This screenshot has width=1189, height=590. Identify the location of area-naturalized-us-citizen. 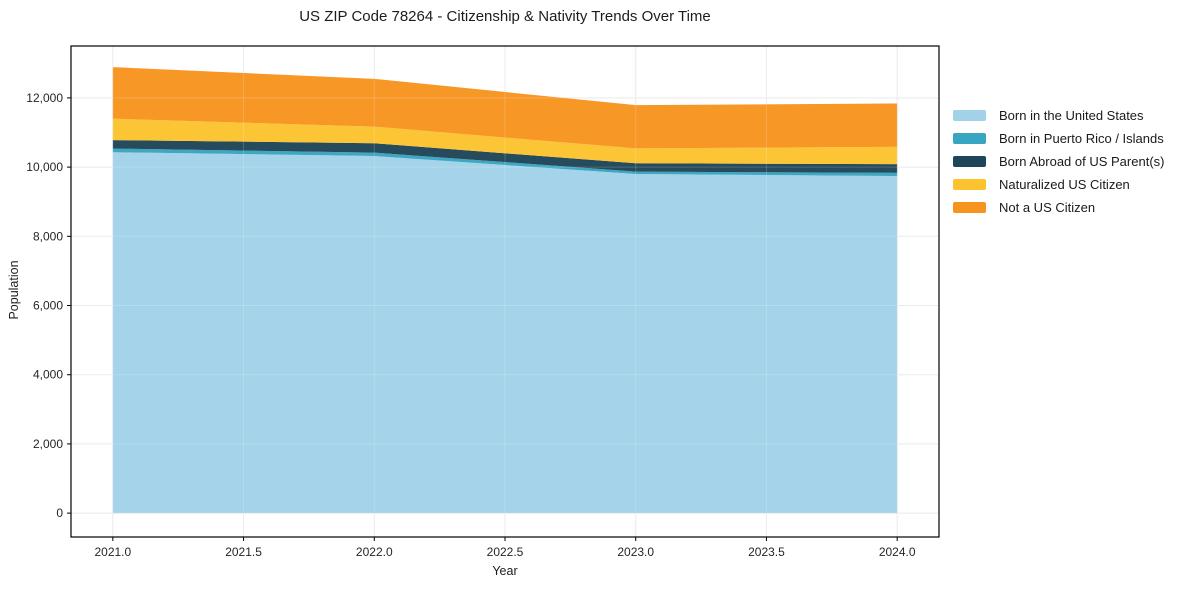
(505, 141).